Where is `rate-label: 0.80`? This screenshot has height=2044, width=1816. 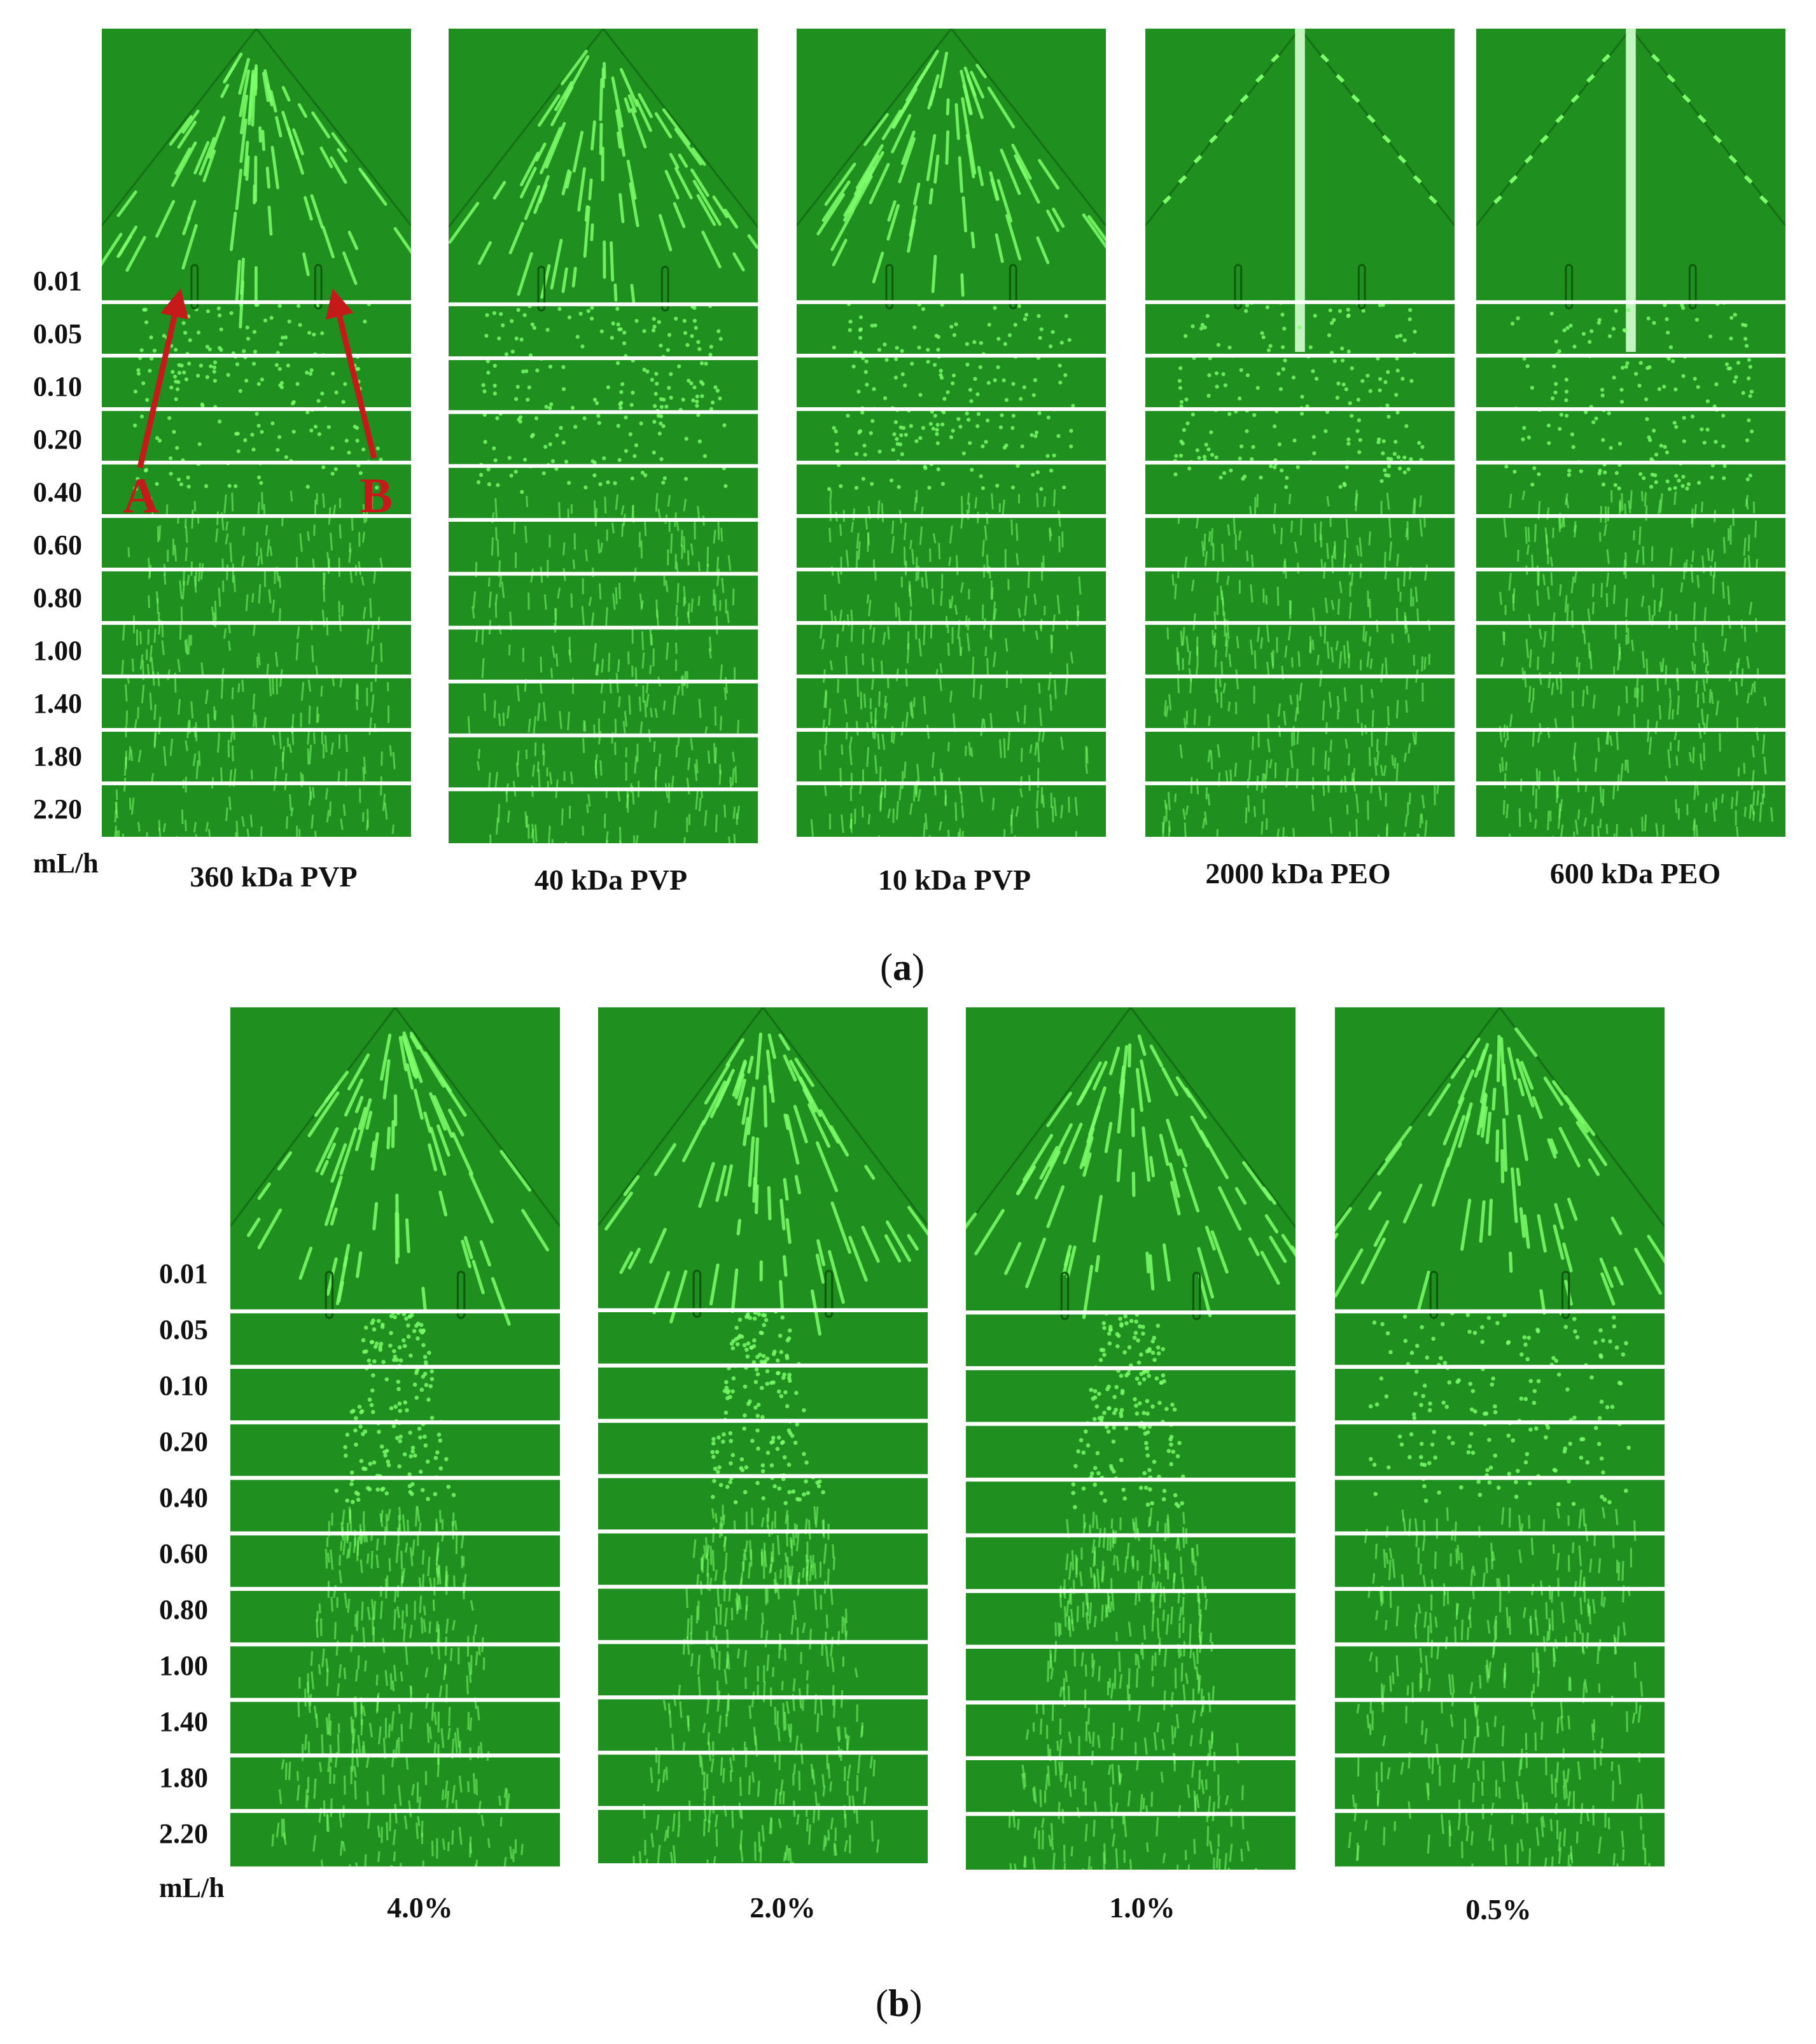 rate-label: 0.80 is located at coordinates (183, 1609).